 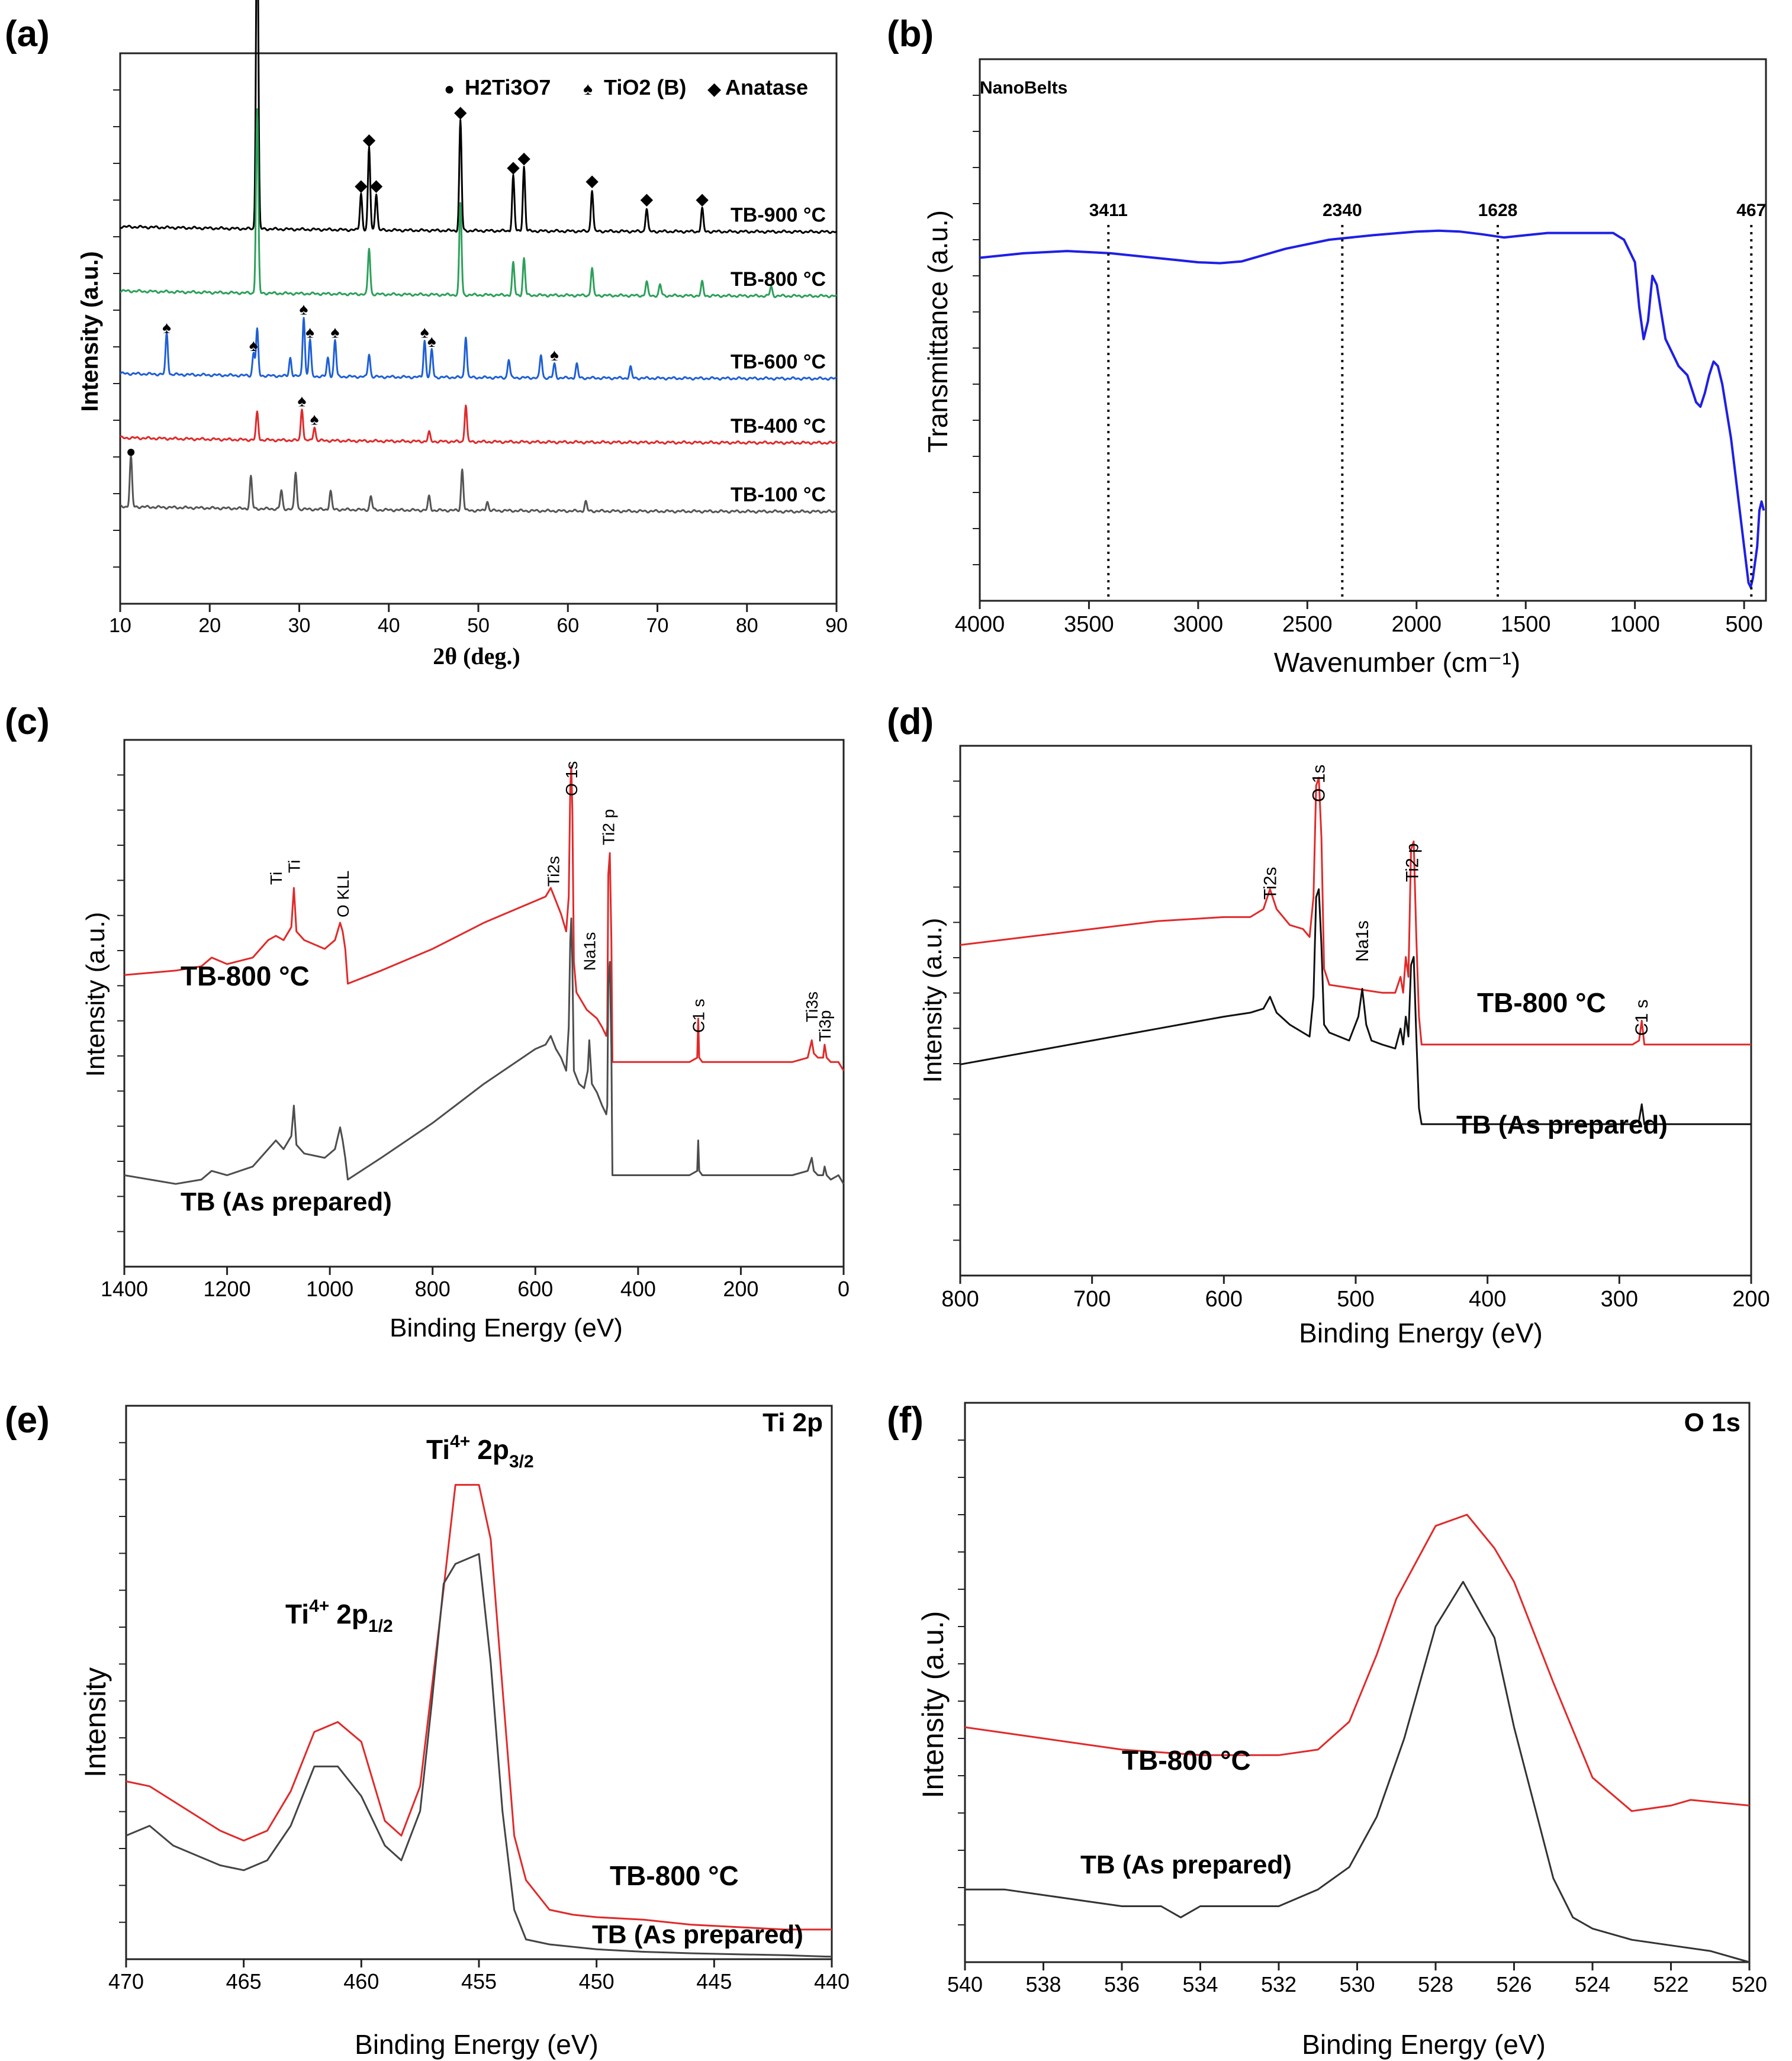 I want to click on panel-a-ylabel: Intensity (a.u.), so click(x=90, y=331).